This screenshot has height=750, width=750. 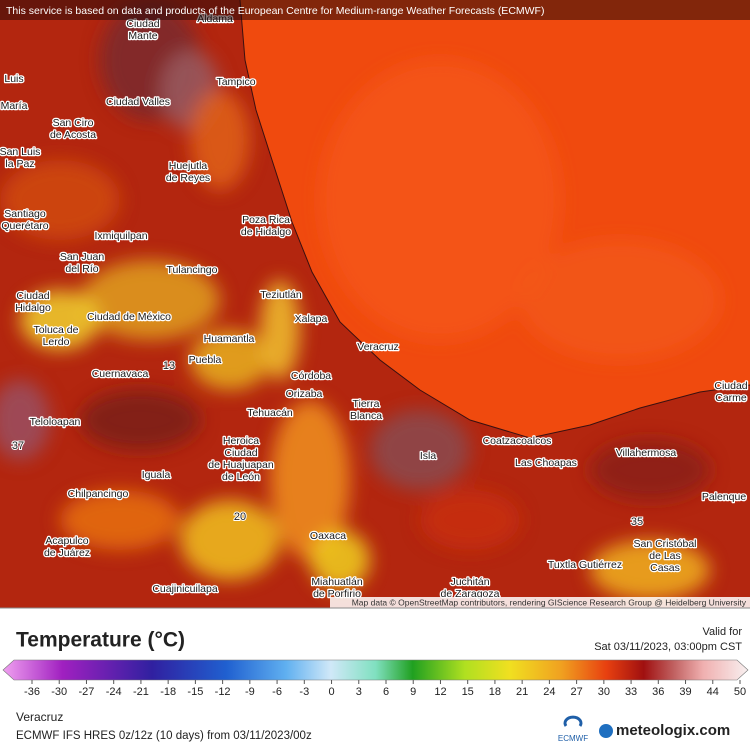 I want to click on place-label: Heroica, so click(x=241, y=441).